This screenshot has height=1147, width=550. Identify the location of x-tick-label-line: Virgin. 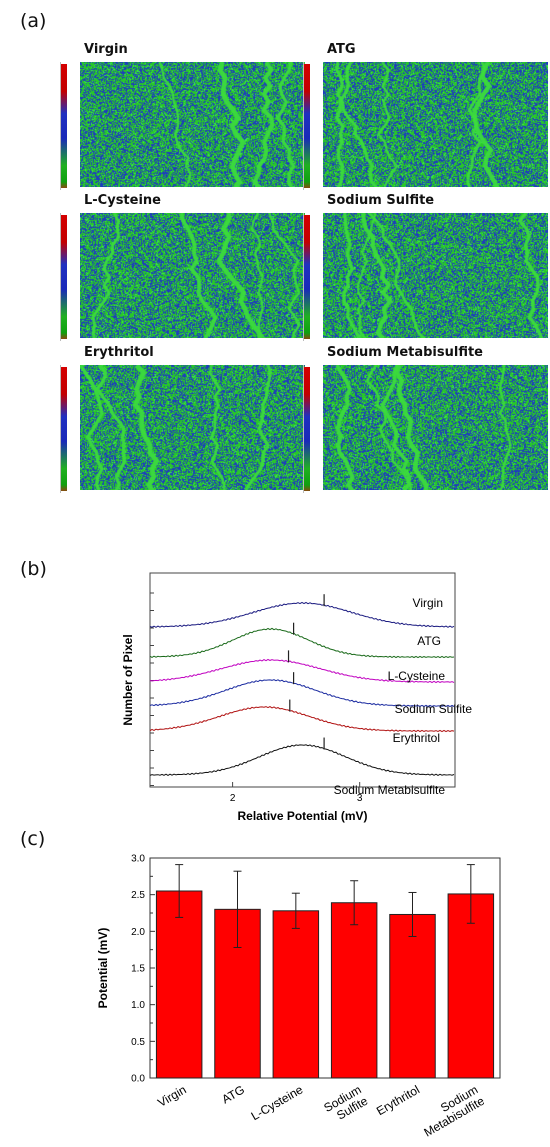
(171, 1095).